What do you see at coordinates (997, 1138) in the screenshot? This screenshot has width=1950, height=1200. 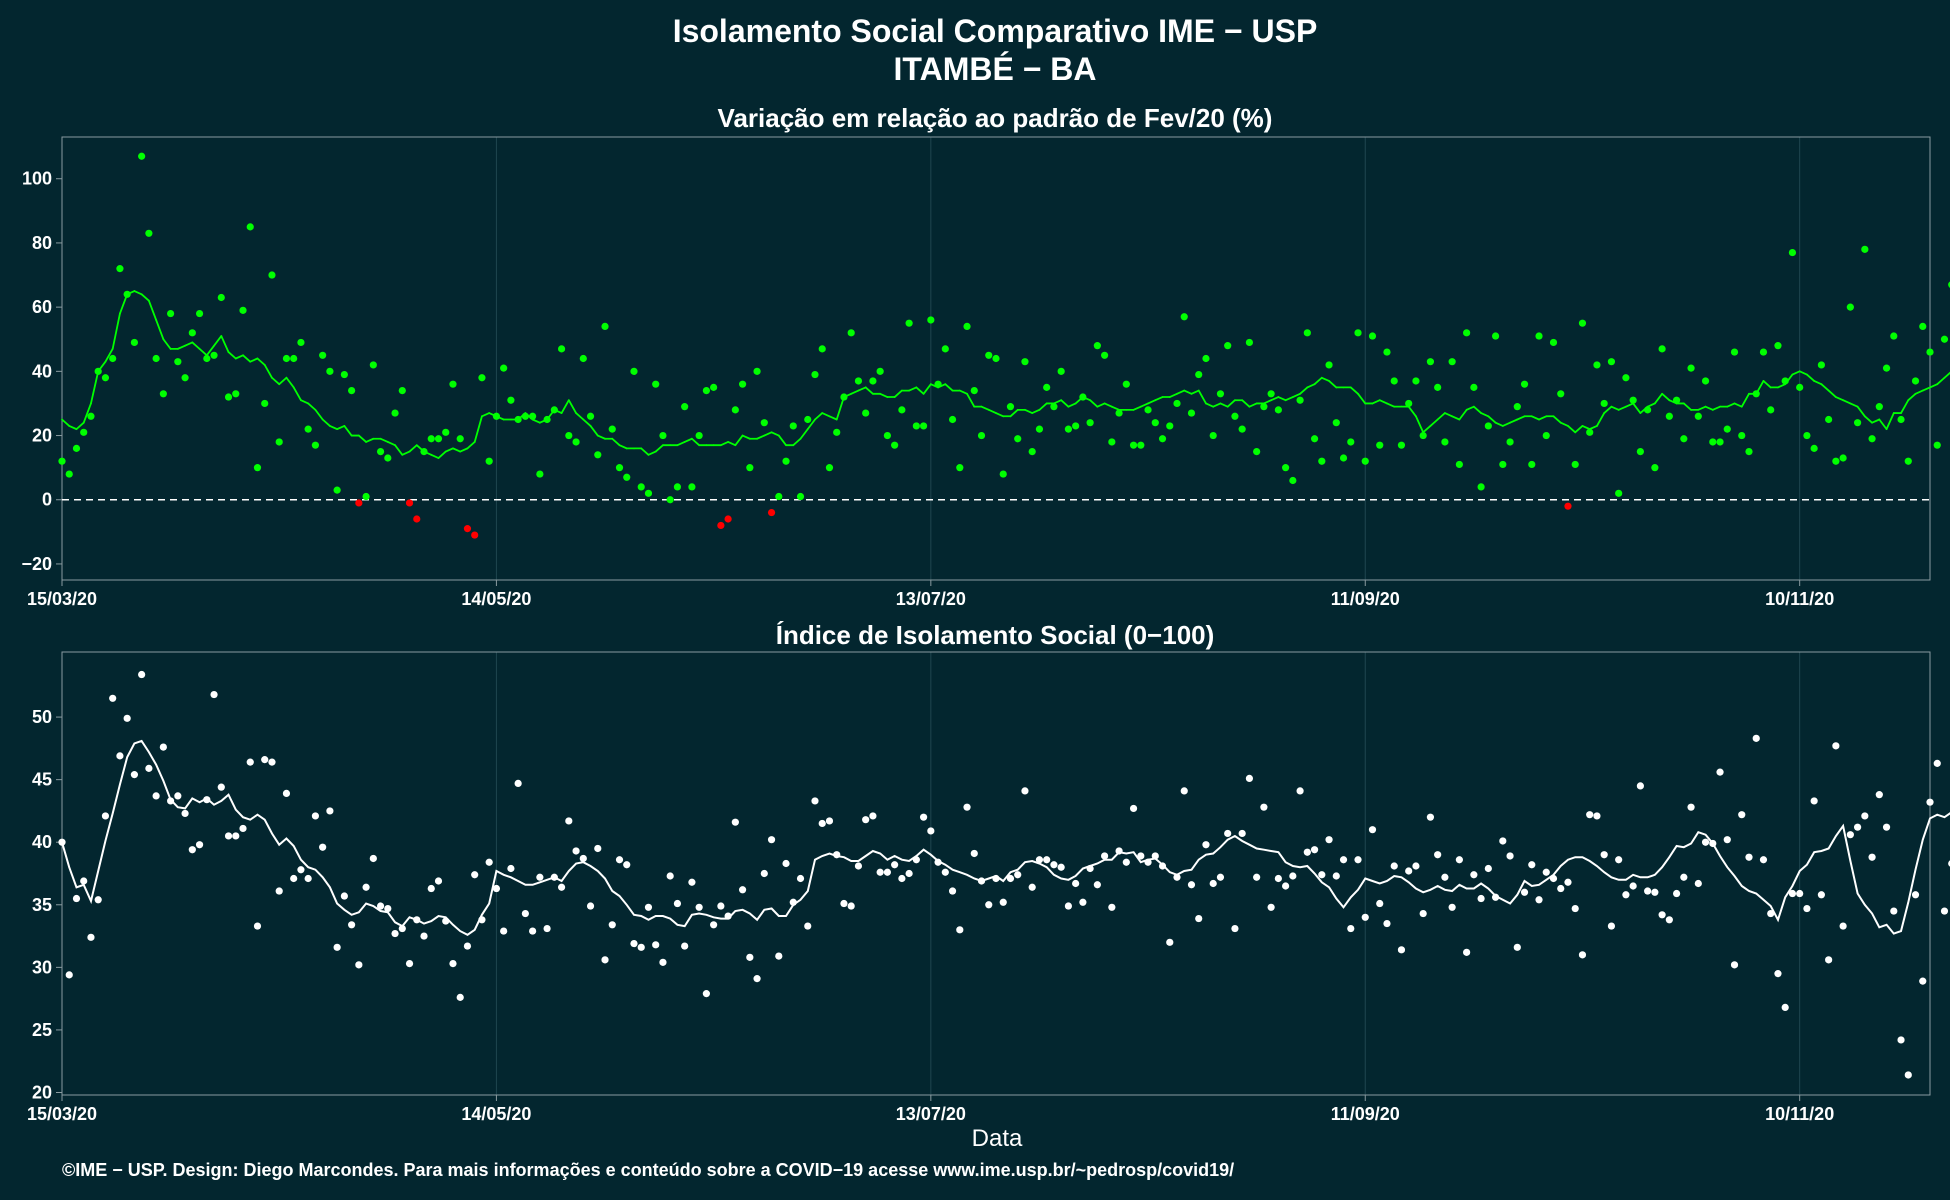 I see `panel-2-x-axis-label: Data` at bounding box center [997, 1138].